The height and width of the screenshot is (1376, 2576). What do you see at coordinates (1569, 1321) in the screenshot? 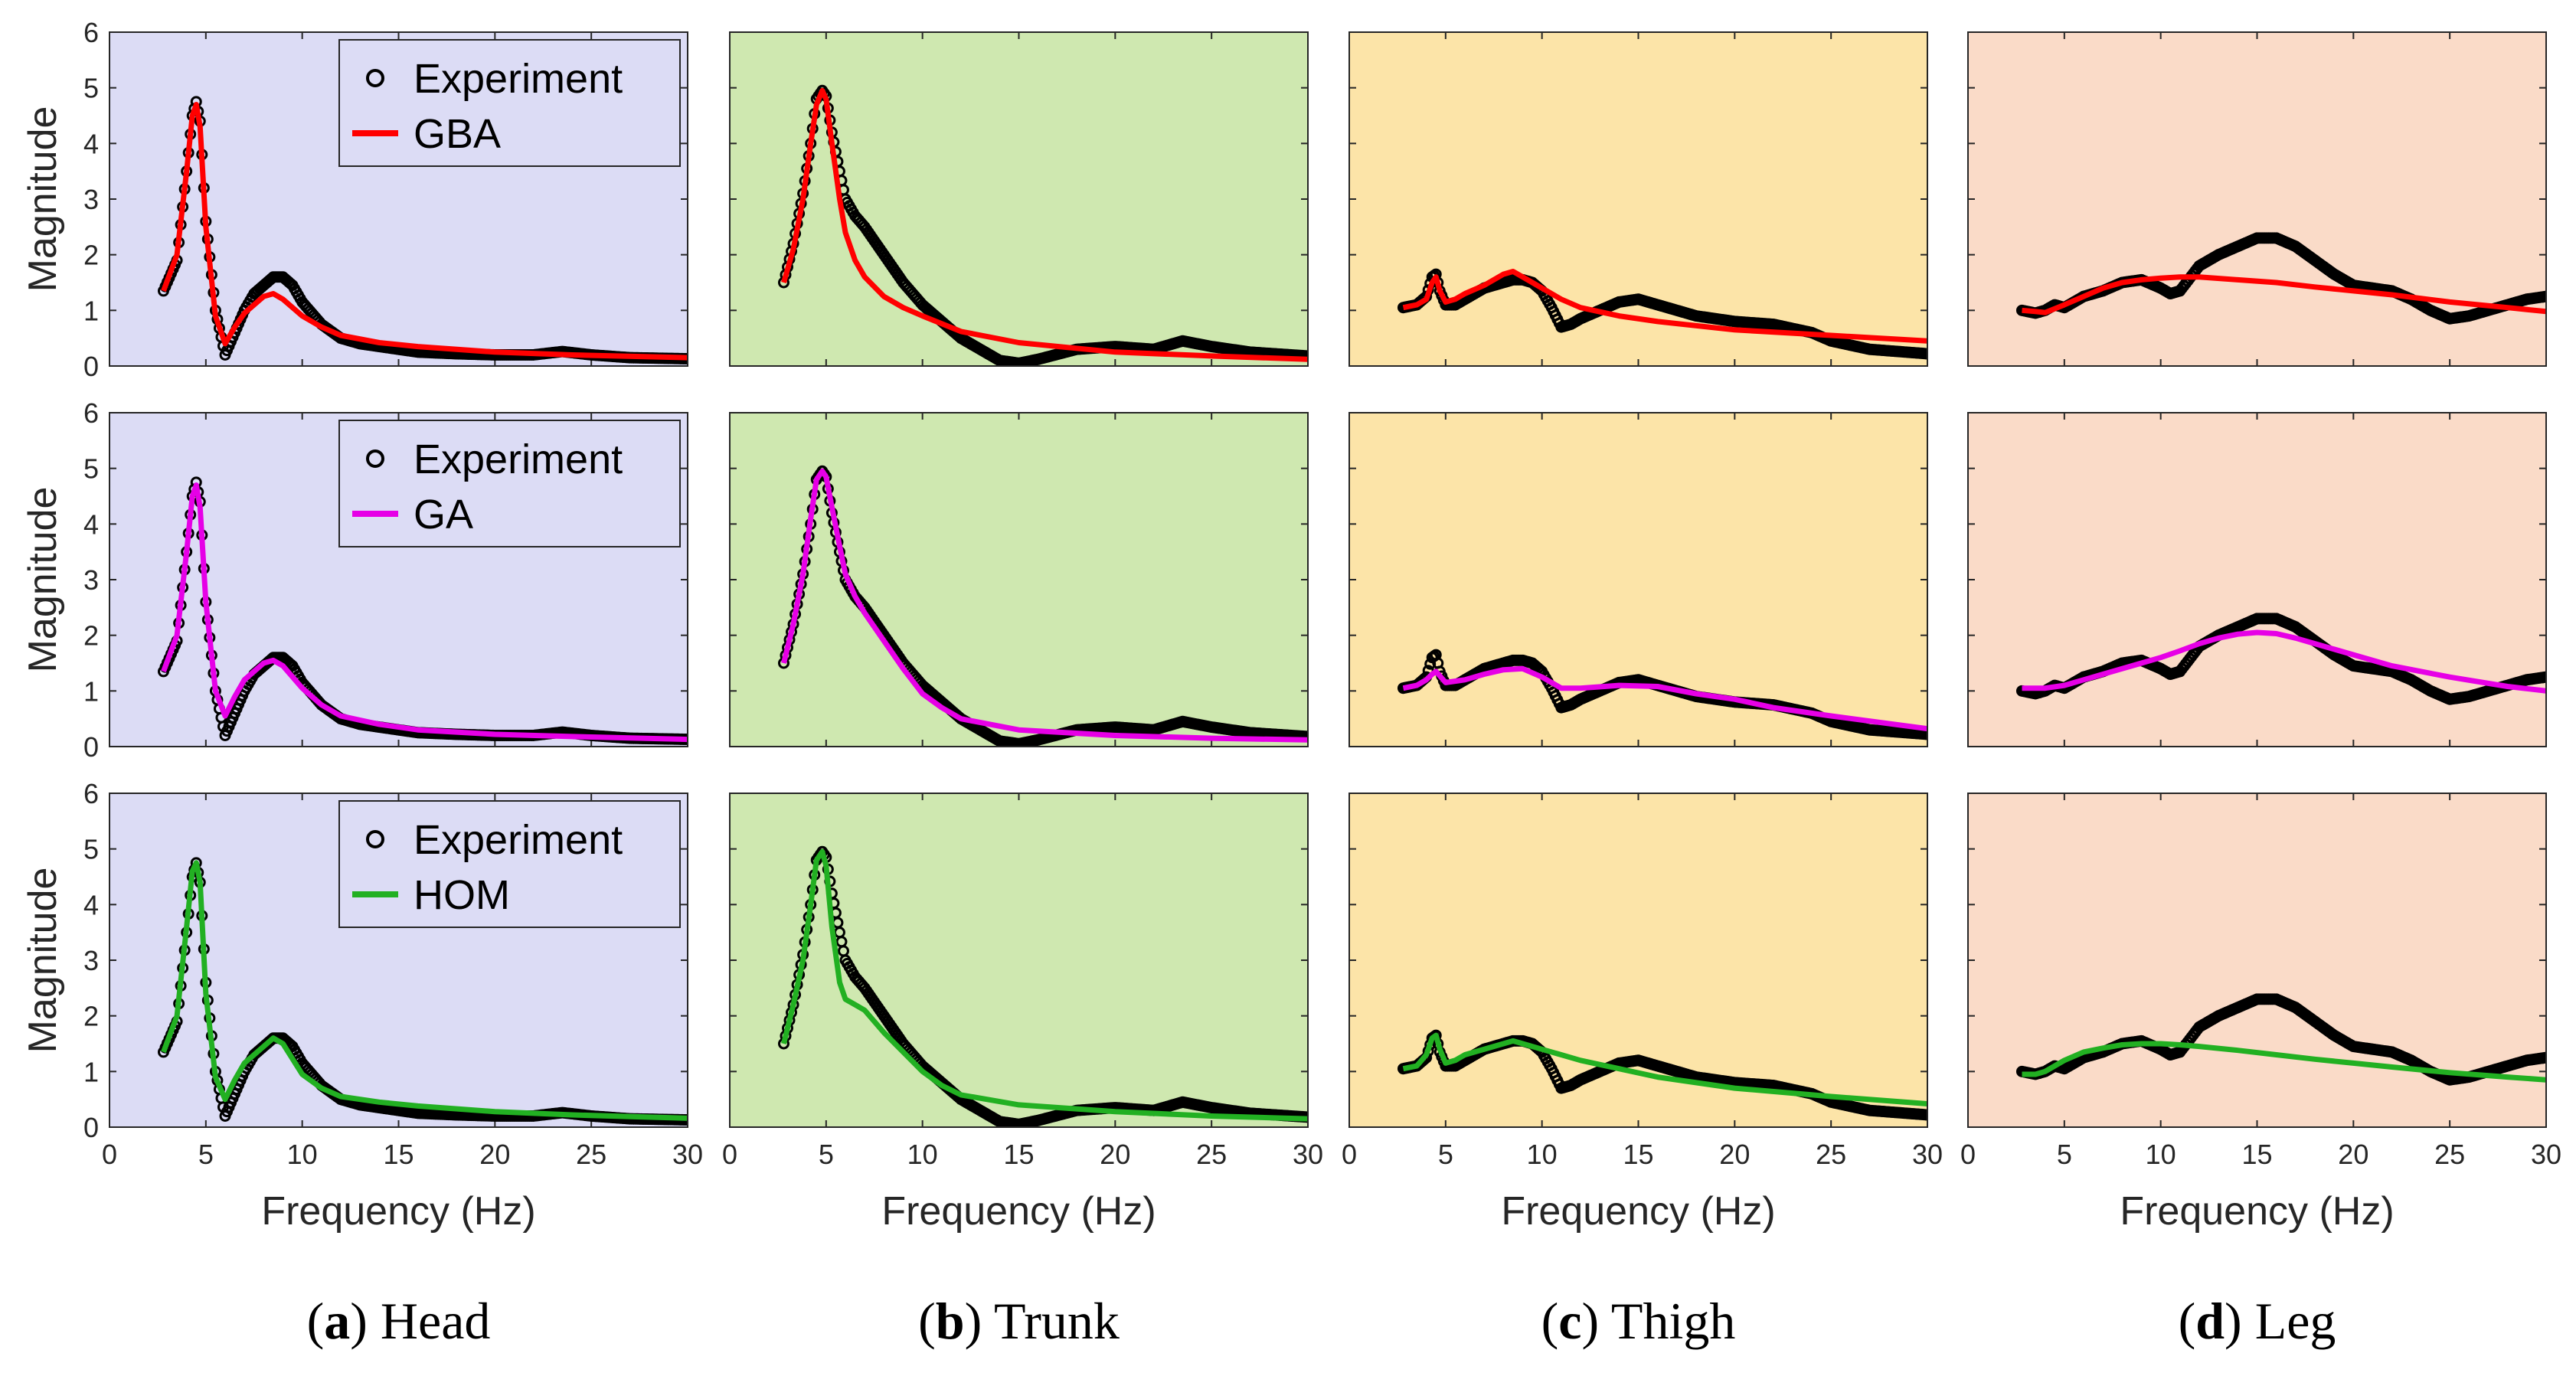
I see `caption-letter: c` at bounding box center [1569, 1321].